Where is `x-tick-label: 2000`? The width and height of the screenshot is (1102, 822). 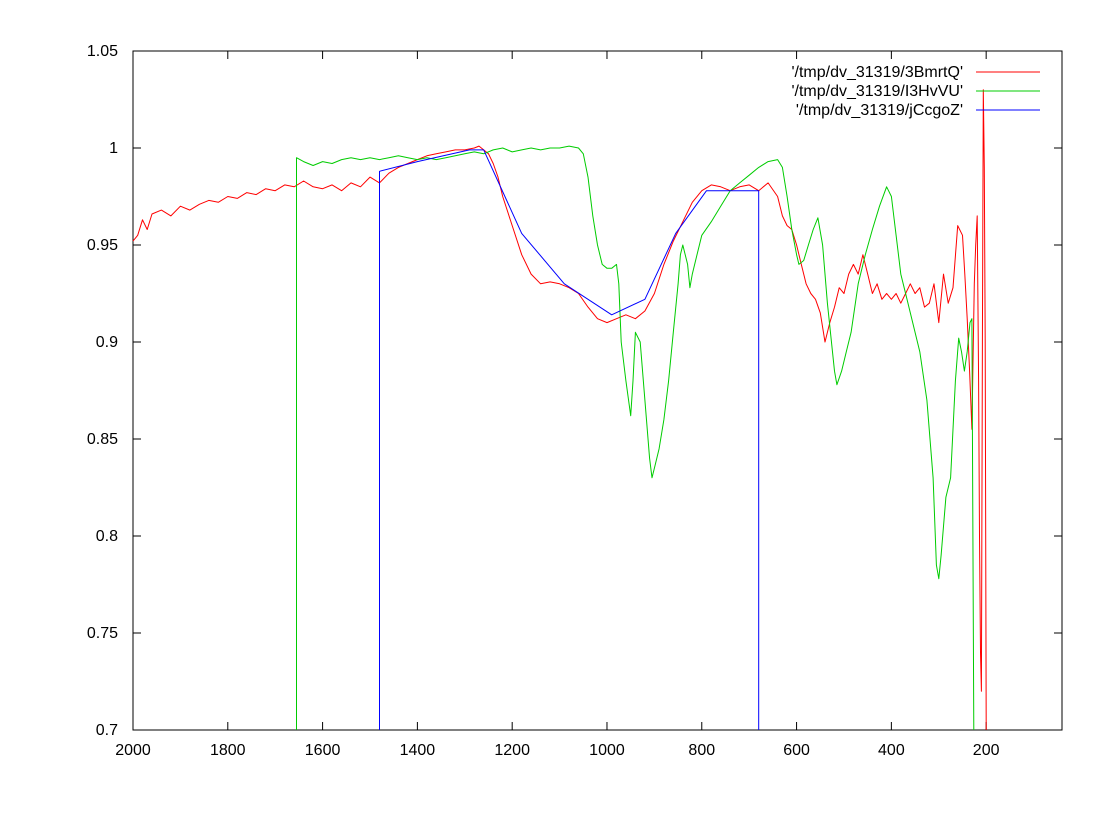 x-tick-label: 2000 is located at coordinates (133, 750).